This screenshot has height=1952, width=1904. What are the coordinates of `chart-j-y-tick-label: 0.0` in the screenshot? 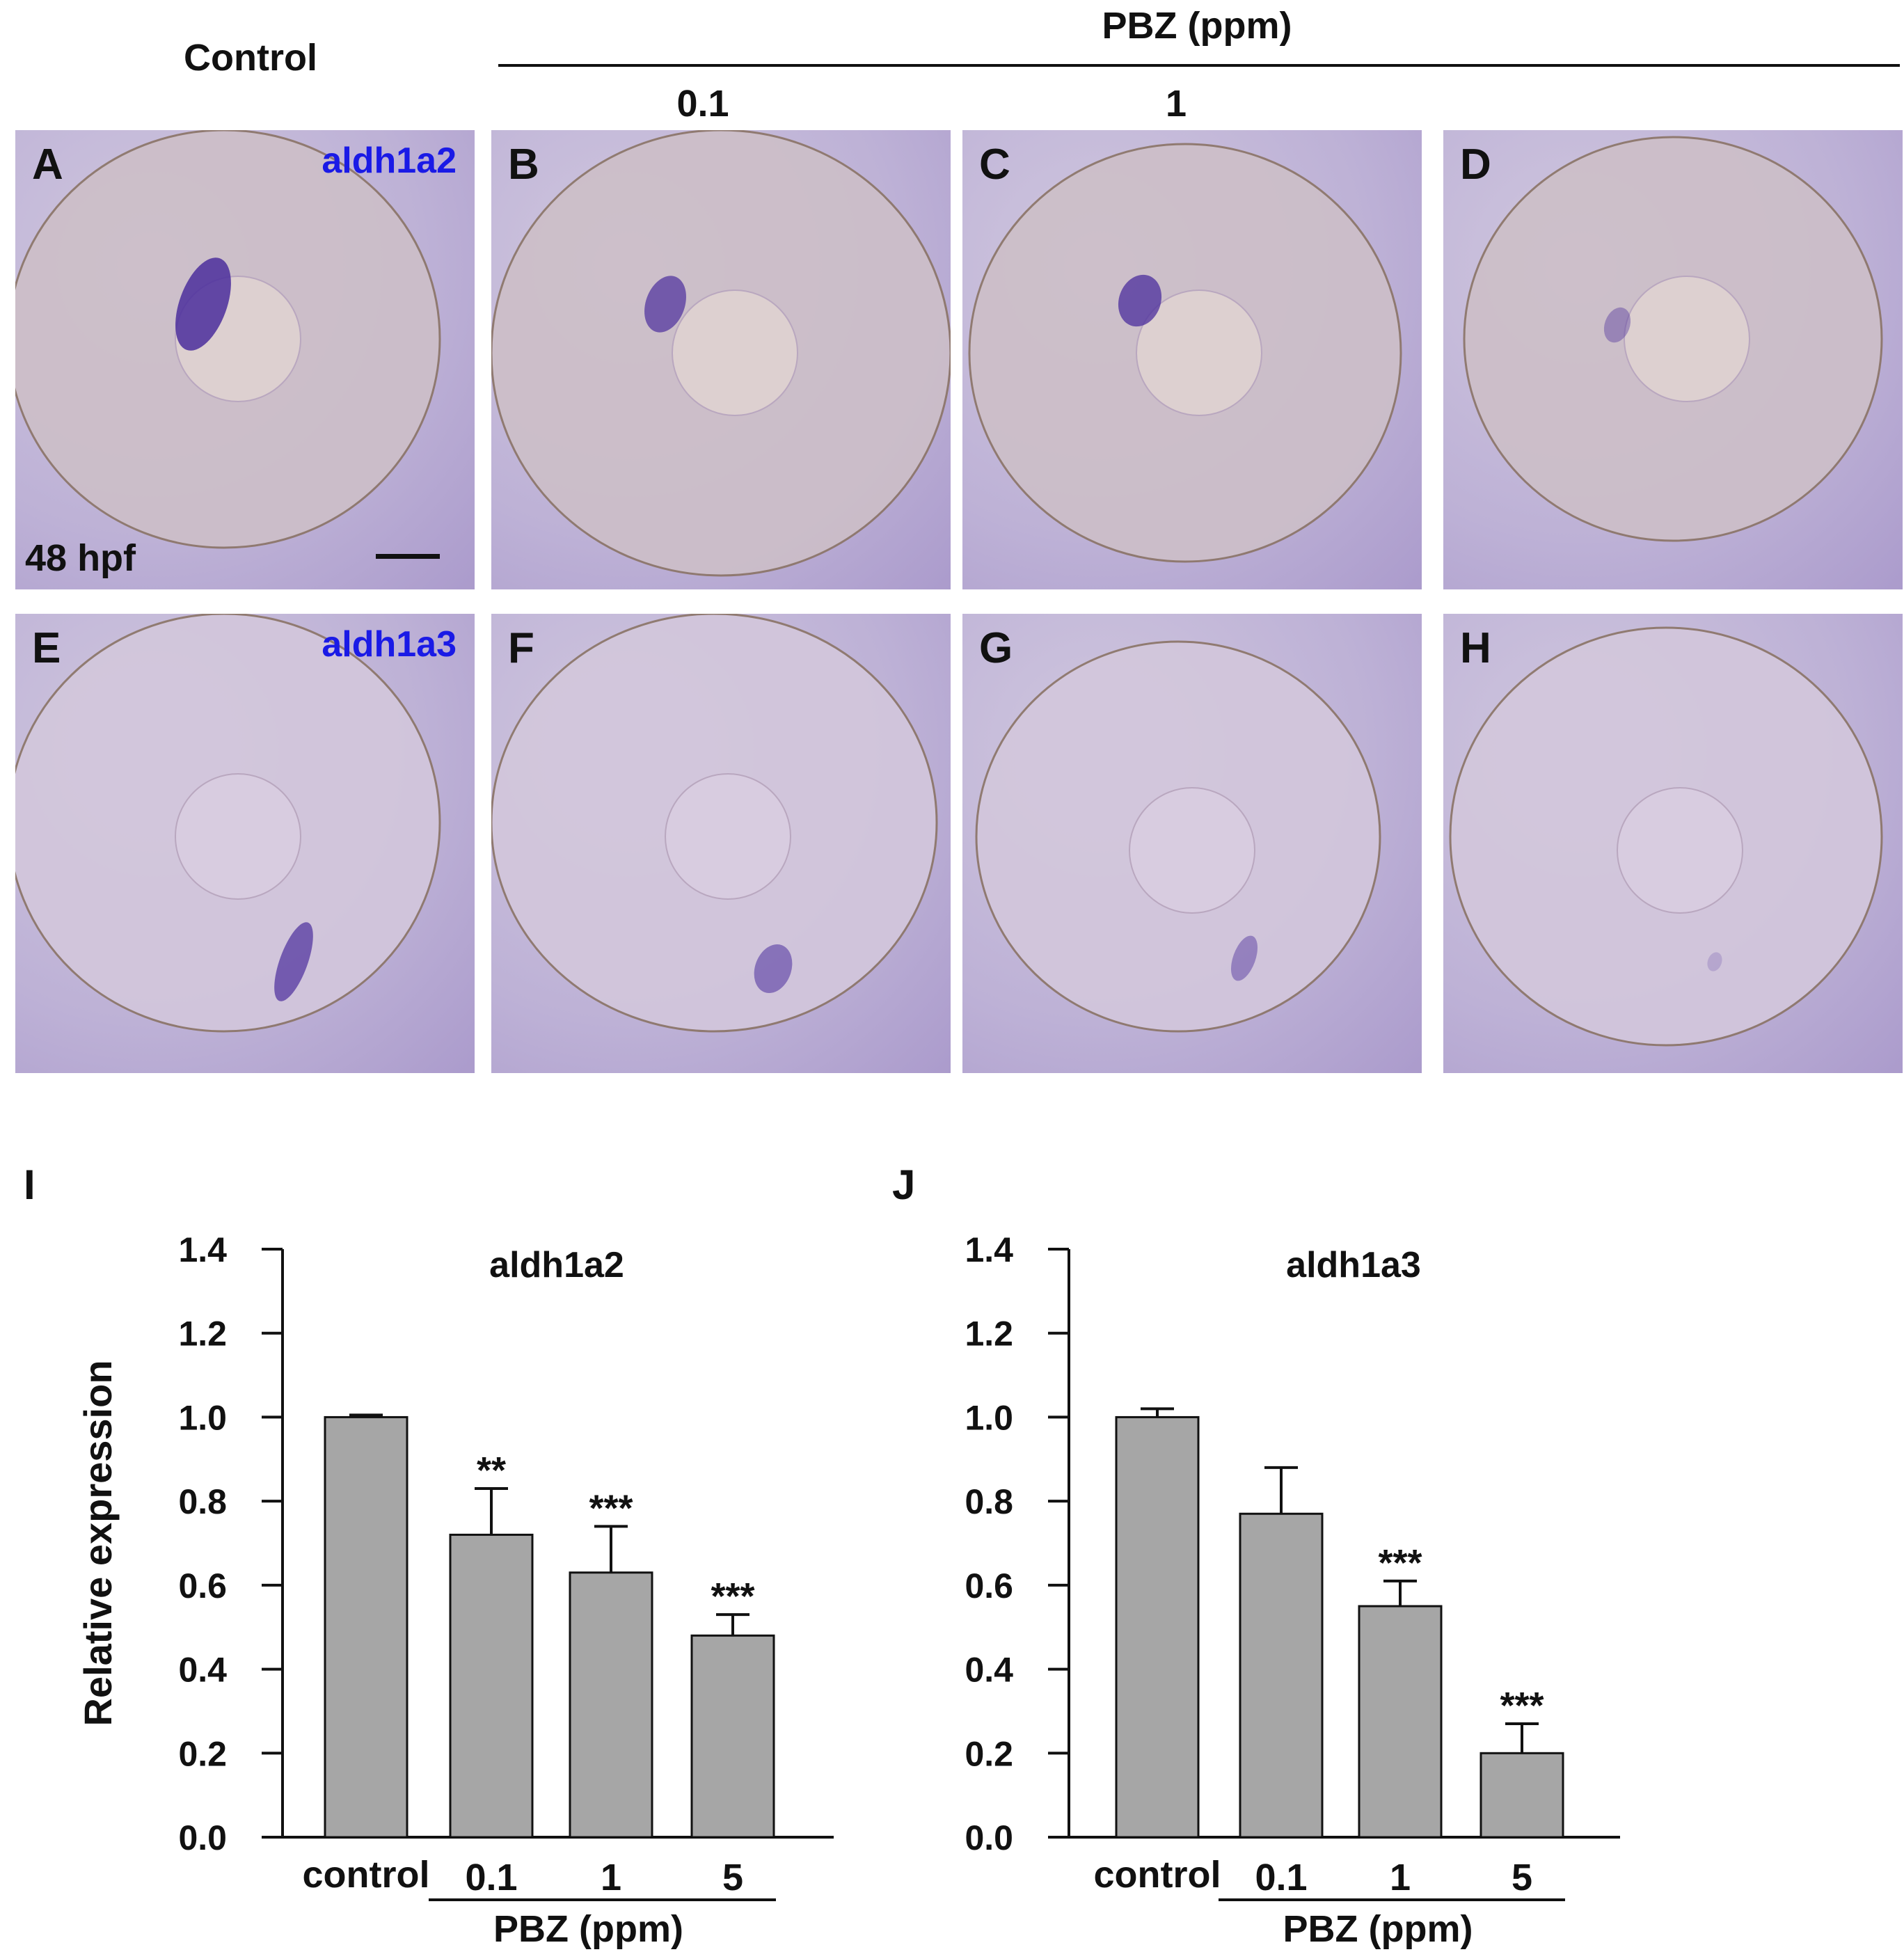 It's located at (989, 1837).